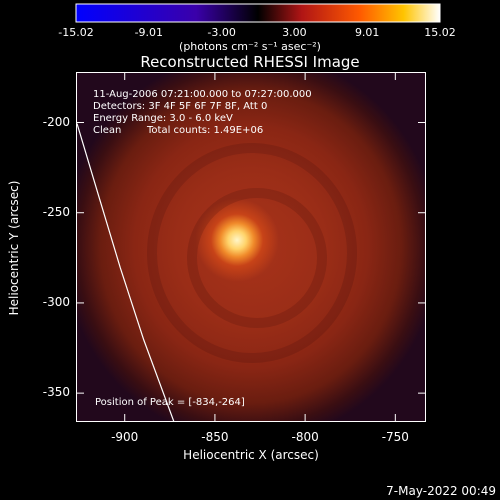 The image size is (500, 500). Describe the element at coordinates (215, 437) in the screenshot. I see `x-tick-label: -850` at that location.